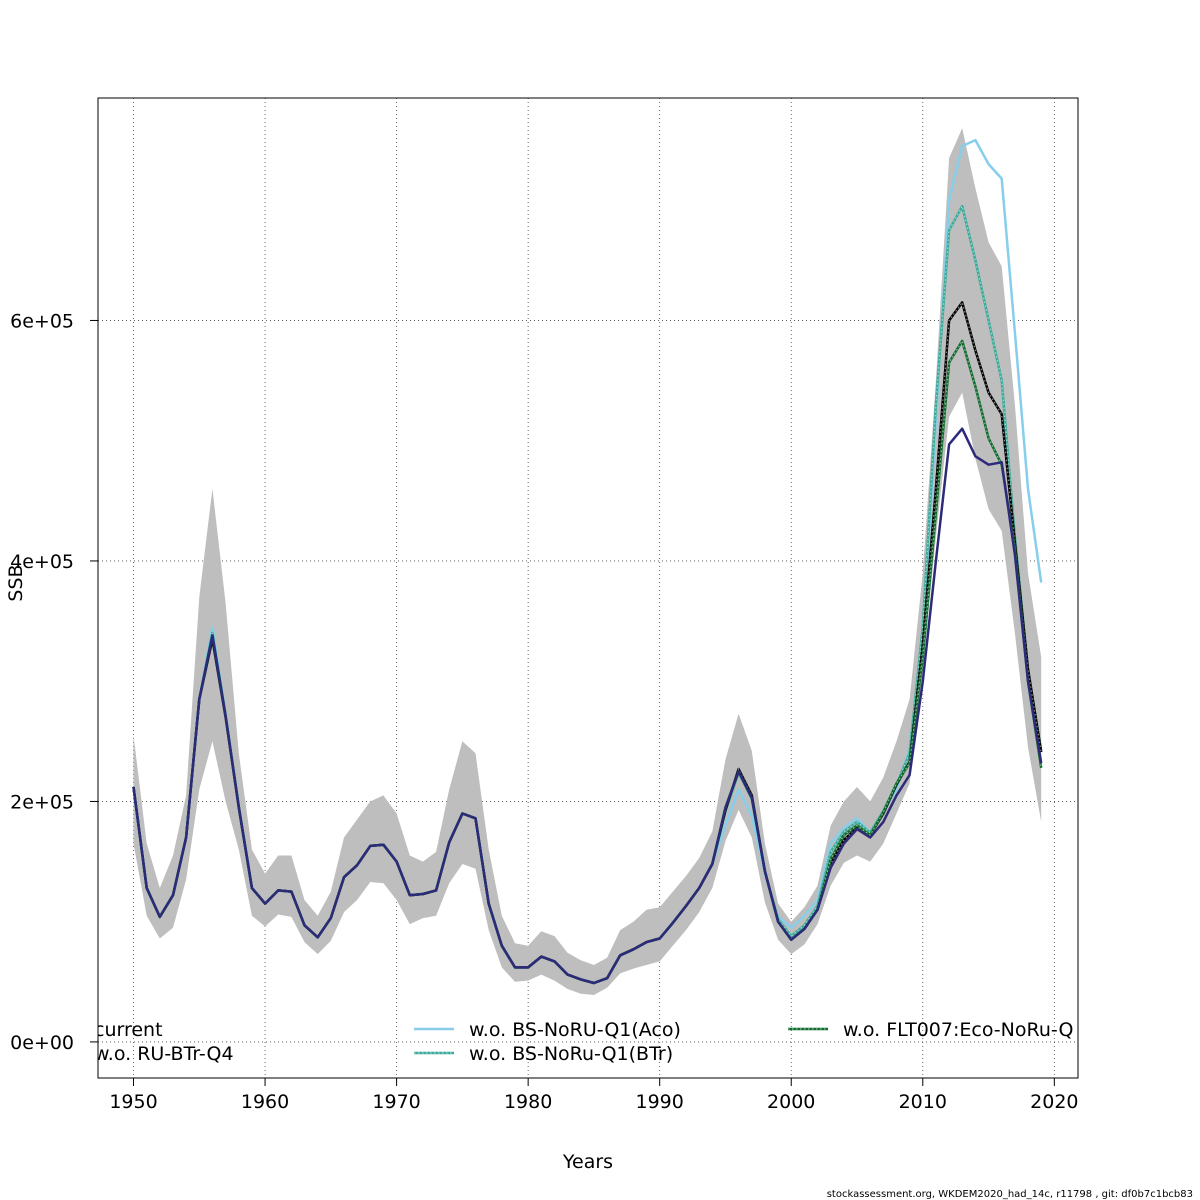  What do you see at coordinates (42, 321) in the screenshot?
I see `y-tick-label: 6e+05` at bounding box center [42, 321].